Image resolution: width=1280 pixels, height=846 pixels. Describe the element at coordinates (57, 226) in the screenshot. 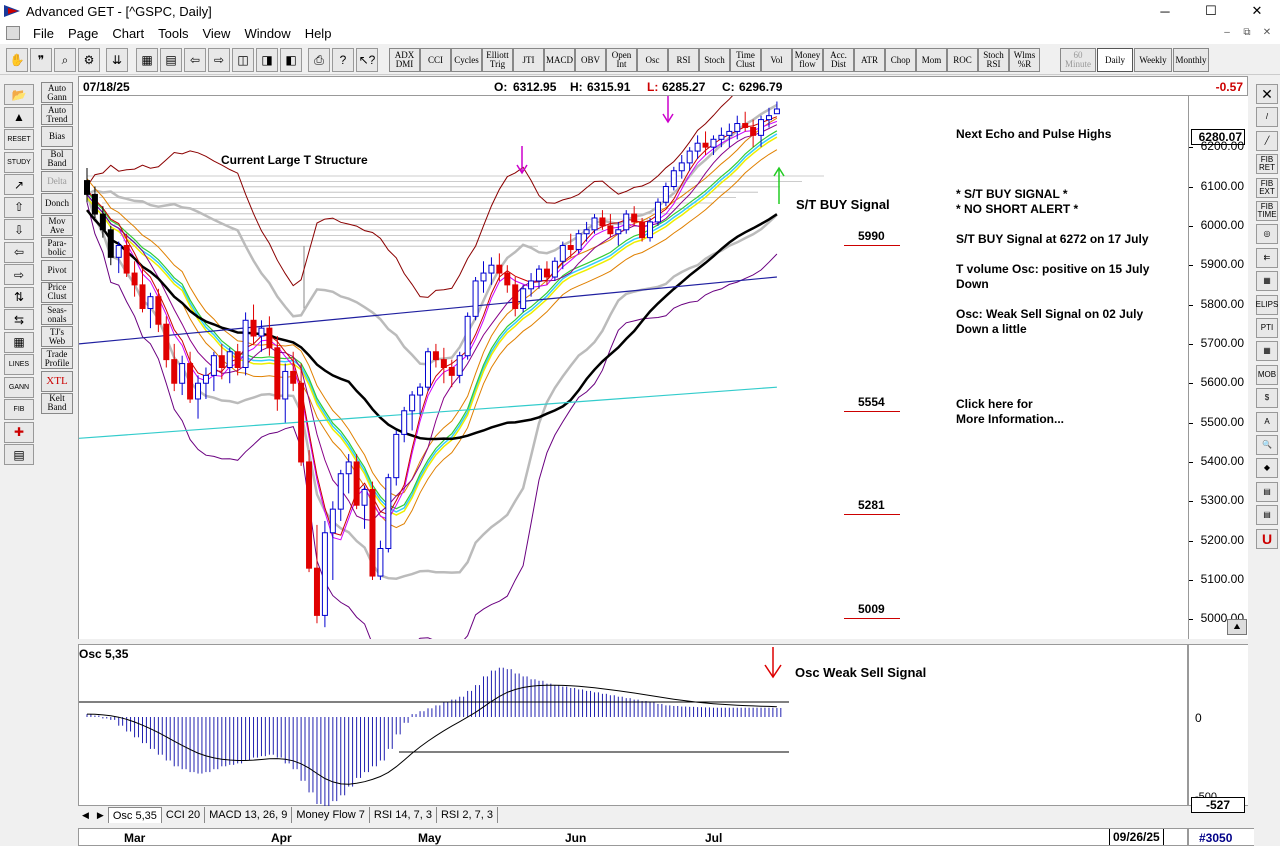

I see `indicator-button-mov-ave: Mov Ave` at that location.